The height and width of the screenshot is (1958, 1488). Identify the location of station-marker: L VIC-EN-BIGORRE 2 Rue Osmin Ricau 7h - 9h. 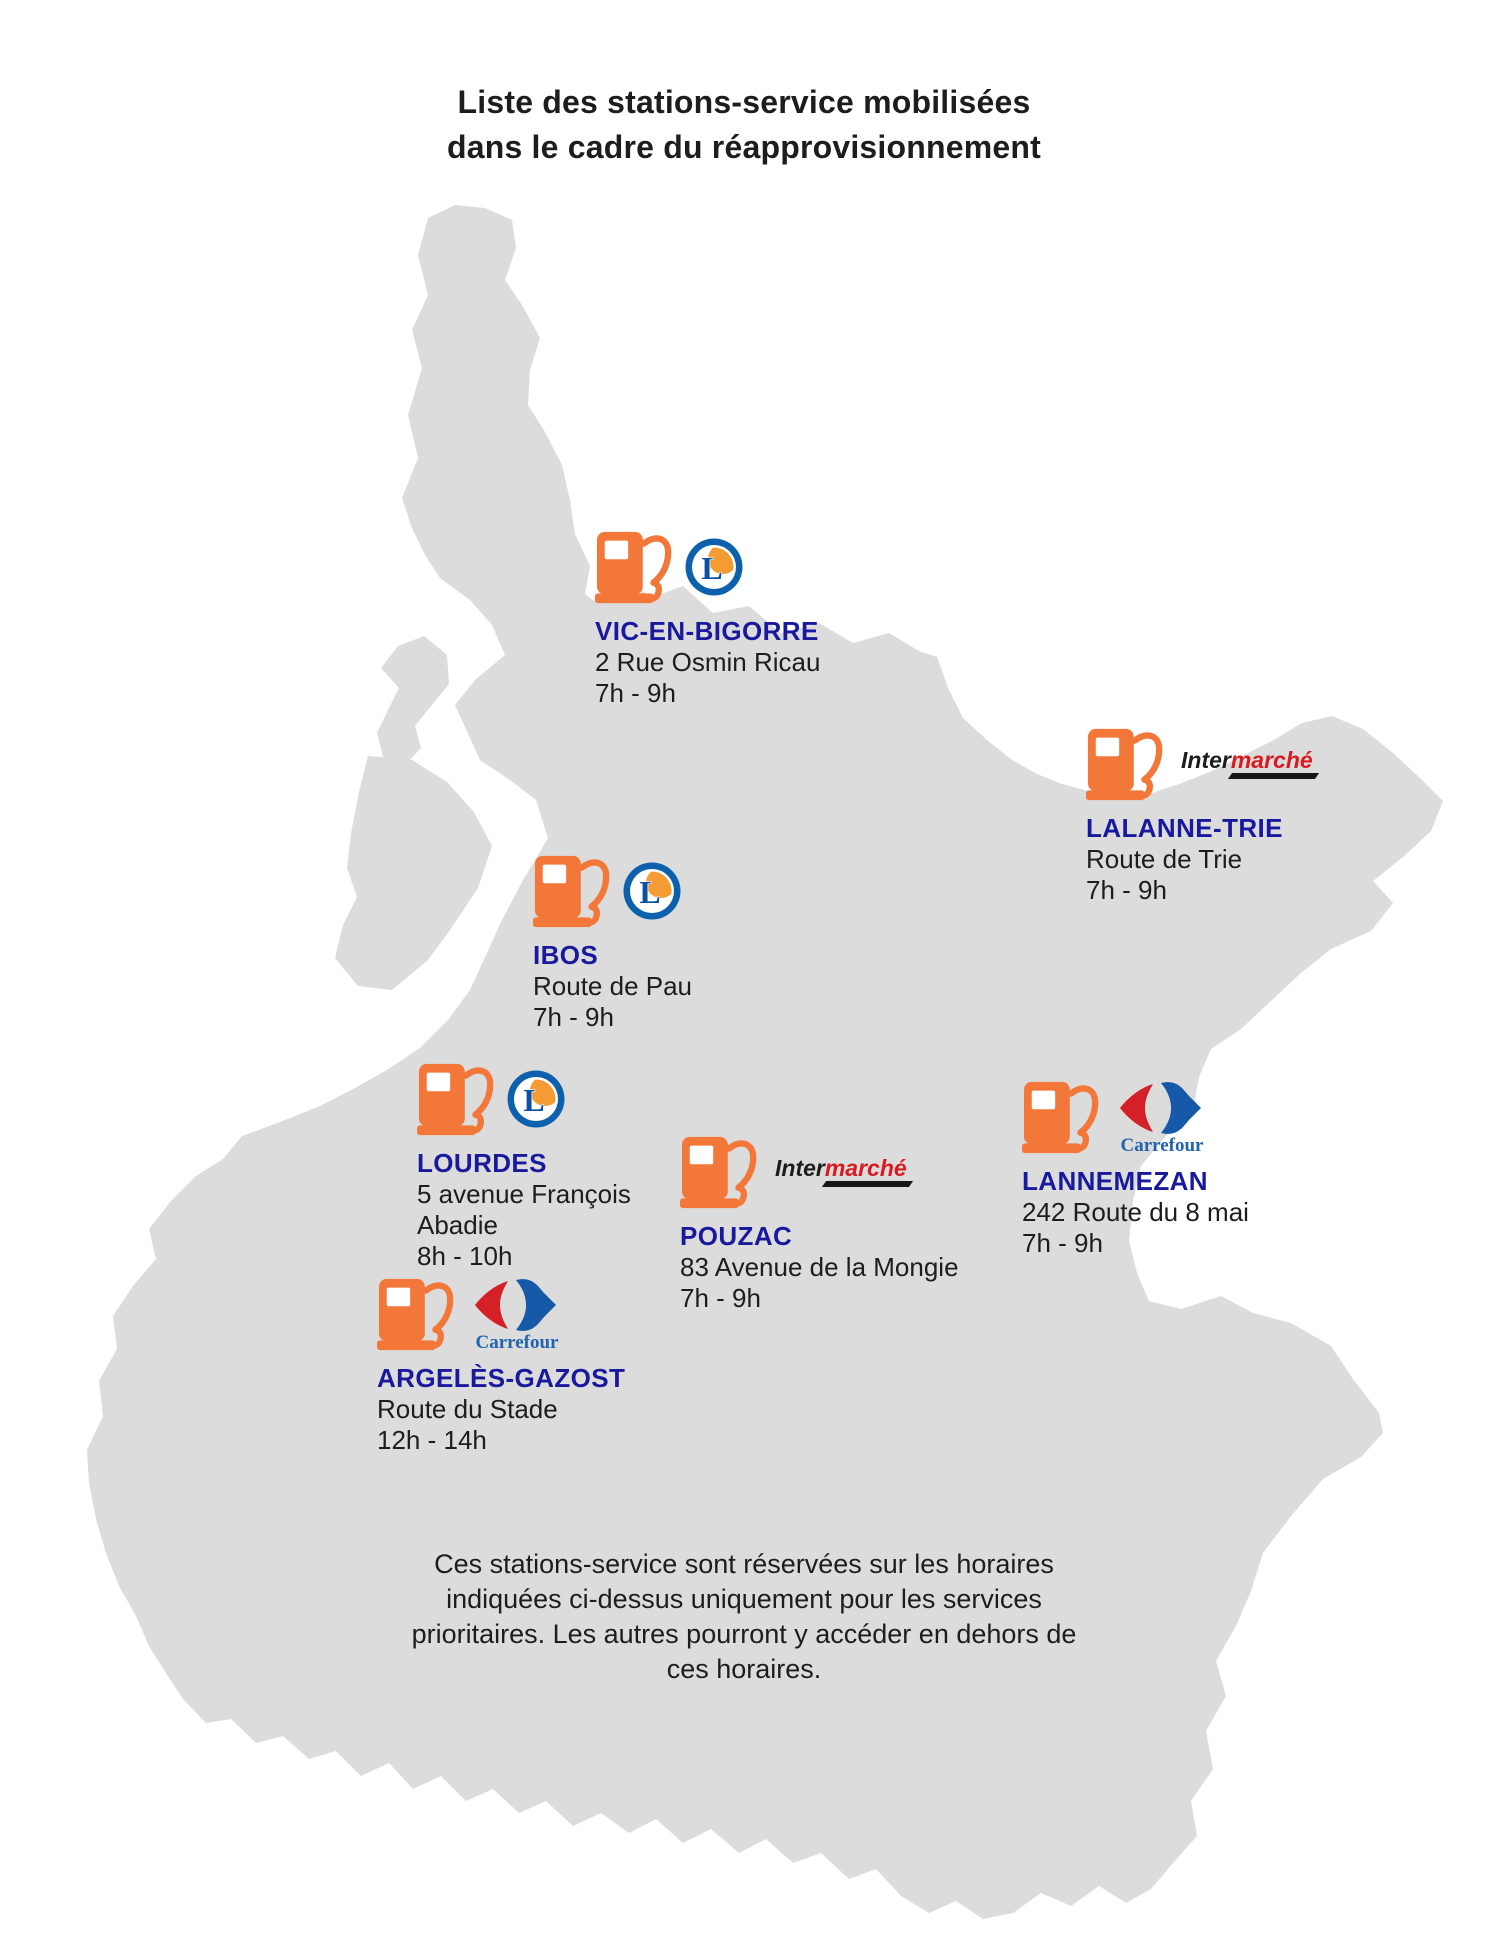
(707, 620).